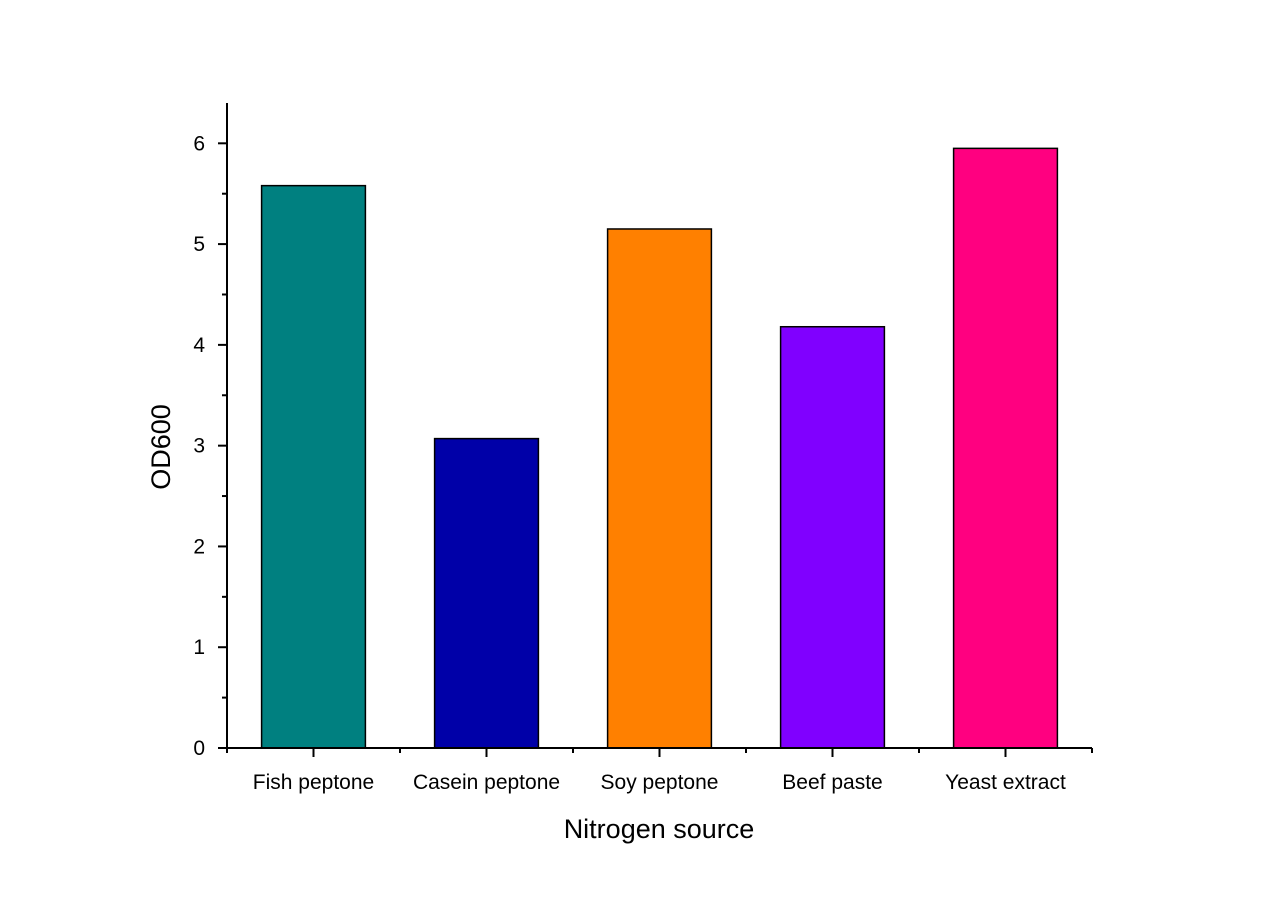 The height and width of the screenshot is (897, 1268). I want to click on x-tick-label: Beef paste, so click(832, 782).